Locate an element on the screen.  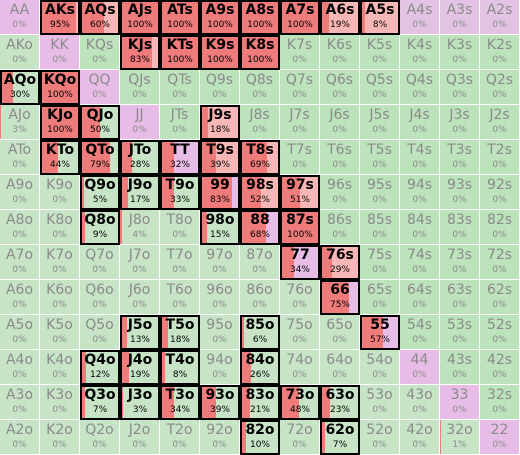
hand-cell-j5o: J5o 13% is located at coordinates (140, 332).